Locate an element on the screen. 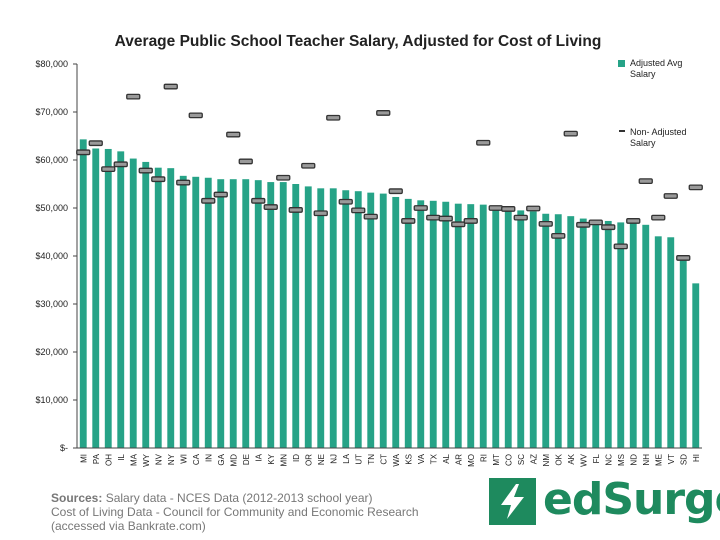  y-tick-label: $30,000 is located at coordinates (51, 304).